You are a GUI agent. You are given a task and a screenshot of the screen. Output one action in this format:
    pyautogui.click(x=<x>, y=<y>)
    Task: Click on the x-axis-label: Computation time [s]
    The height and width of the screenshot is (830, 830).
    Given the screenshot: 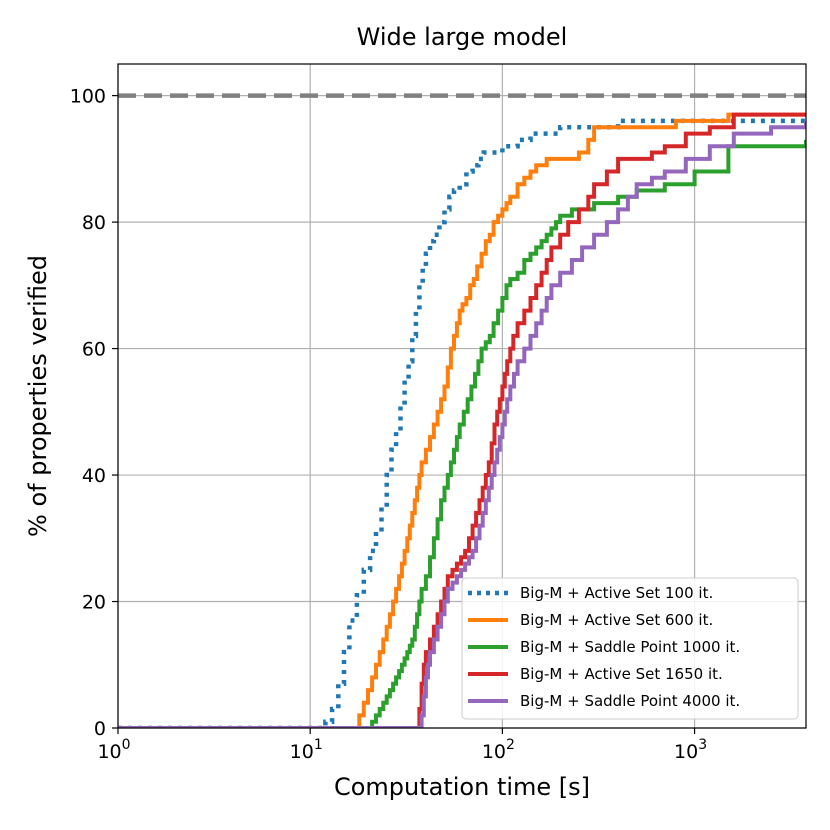 What is the action you would take?
    pyautogui.click(x=462, y=787)
    